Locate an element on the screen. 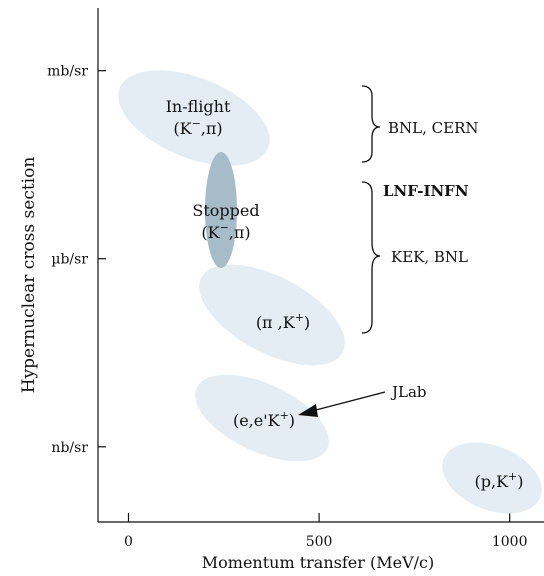 The height and width of the screenshot is (576, 544). facility-lnf-infn: LNF-INFN is located at coordinates (426, 191).